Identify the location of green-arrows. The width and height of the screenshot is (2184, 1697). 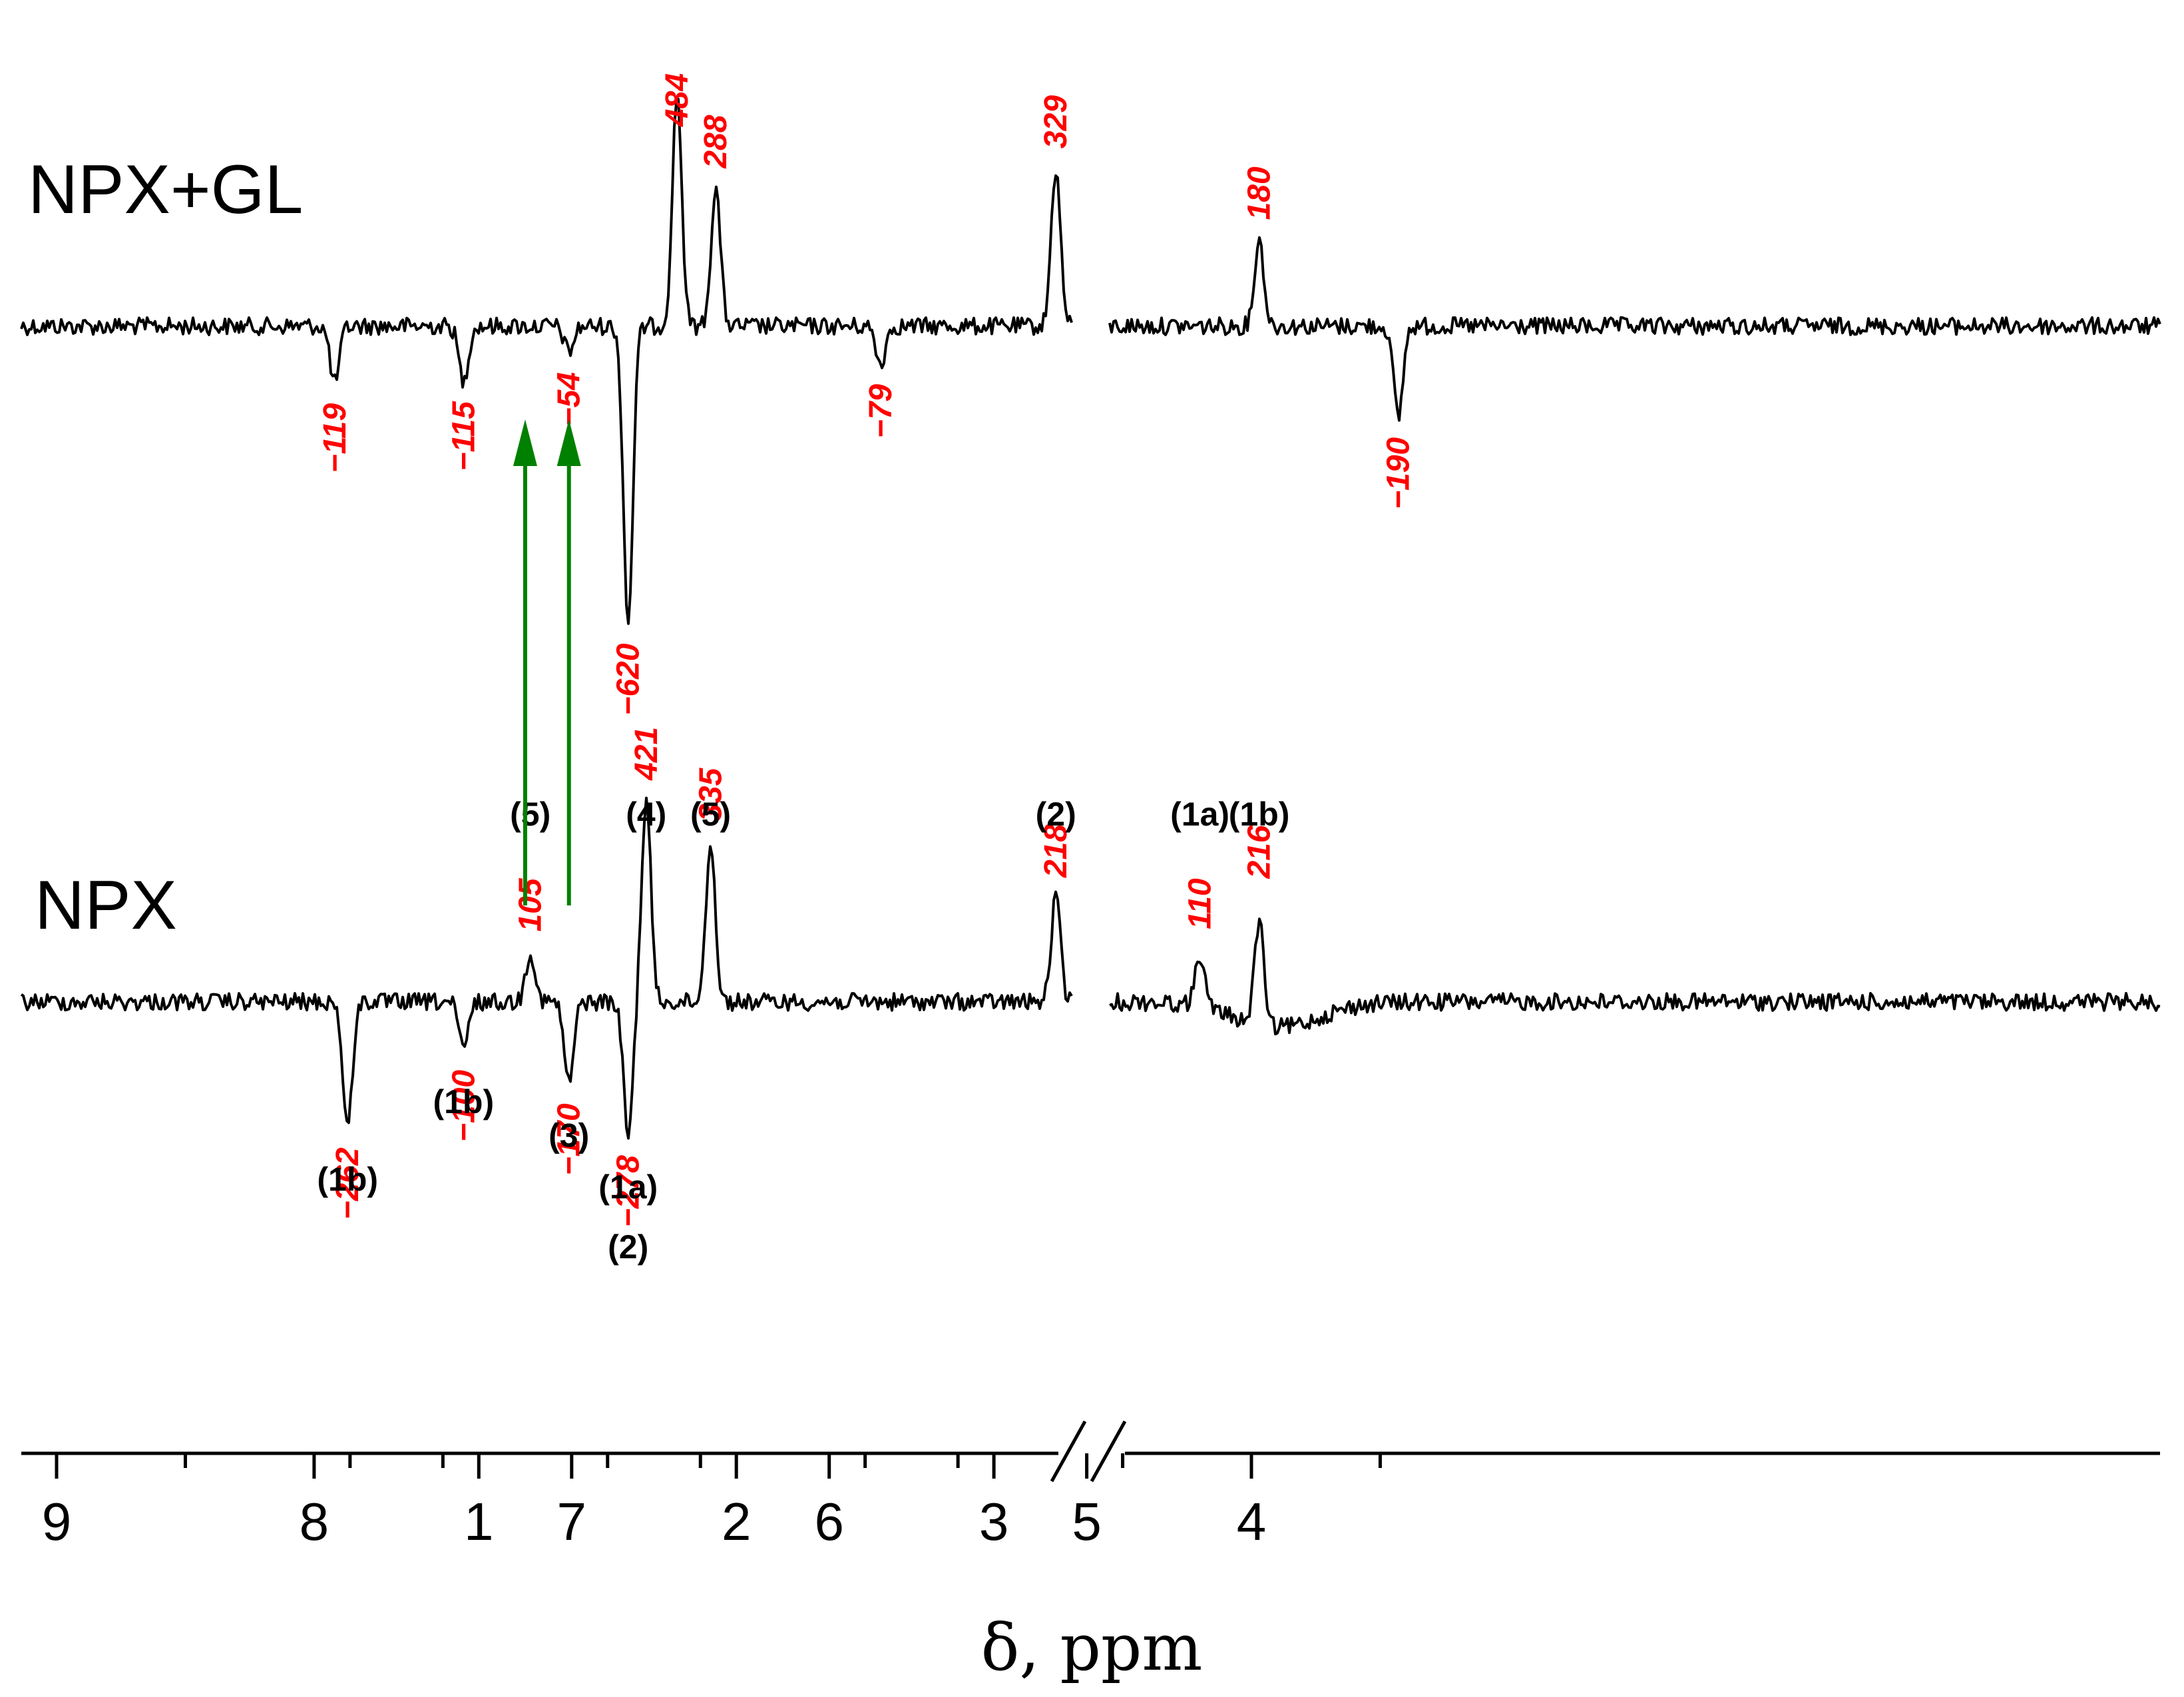
(547, 662).